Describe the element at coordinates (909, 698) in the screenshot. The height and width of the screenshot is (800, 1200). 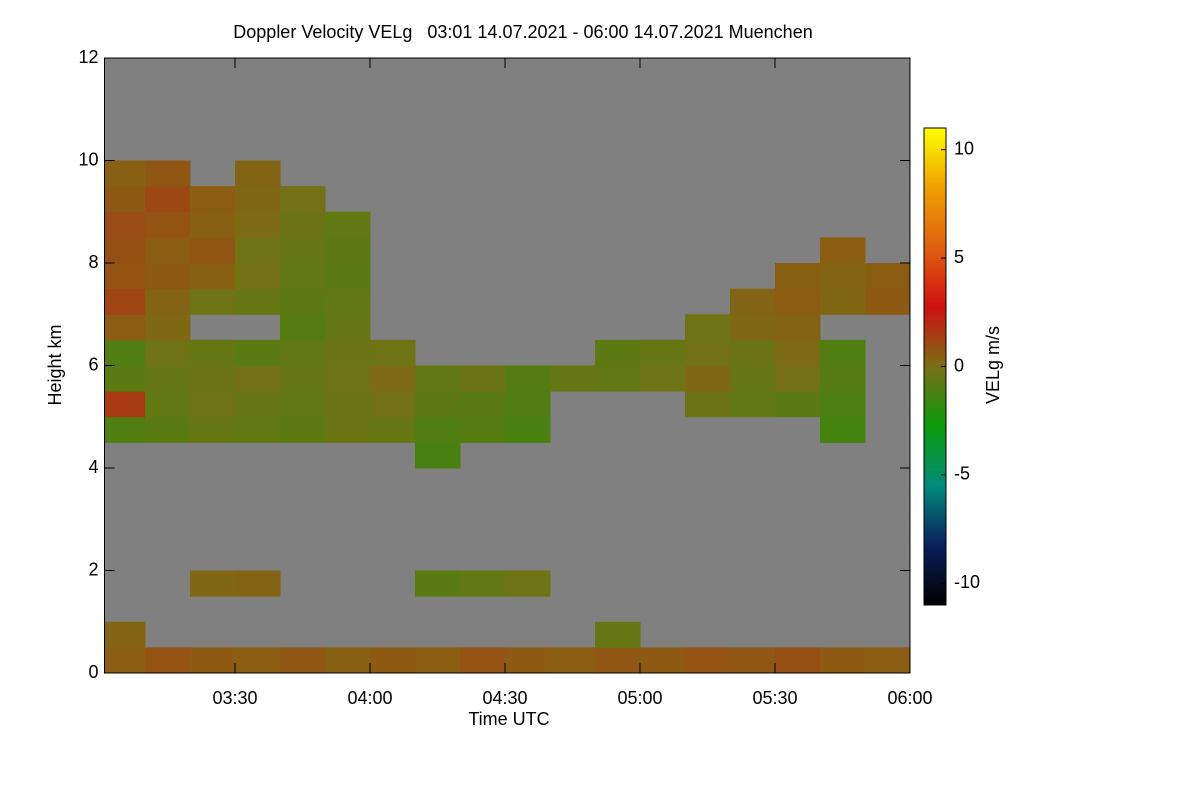
I see `x-tick-label: 06:00` at that location.